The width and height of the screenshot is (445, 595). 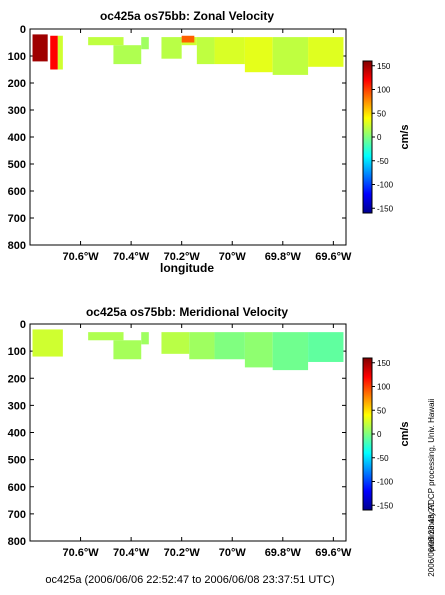 What do you see at coordinates (80, 553) in the screenshot?
I see `meridional-x-tick-label: 70.6°W` at bounding box center [80, 553].